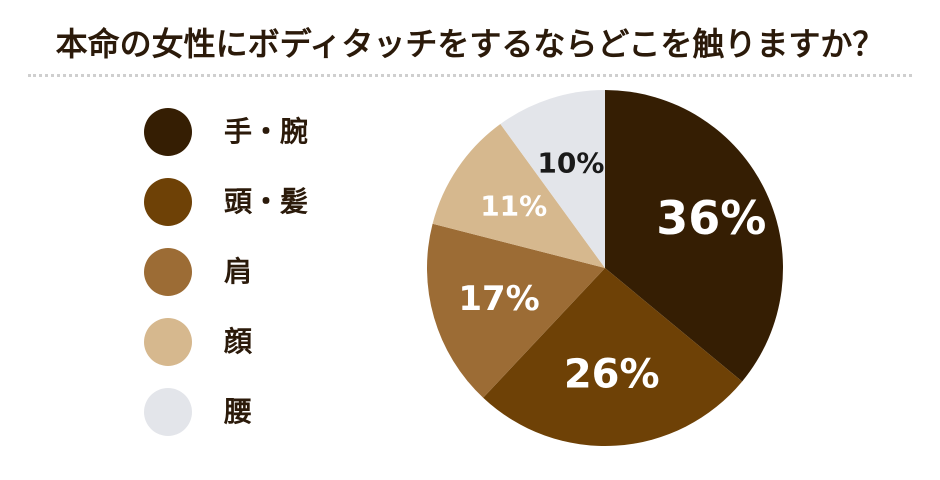  What do you see at coordinates (274, 413) in the screenshot?
I see `legend-item-waist: 腰` at bounding box center [274, 413].